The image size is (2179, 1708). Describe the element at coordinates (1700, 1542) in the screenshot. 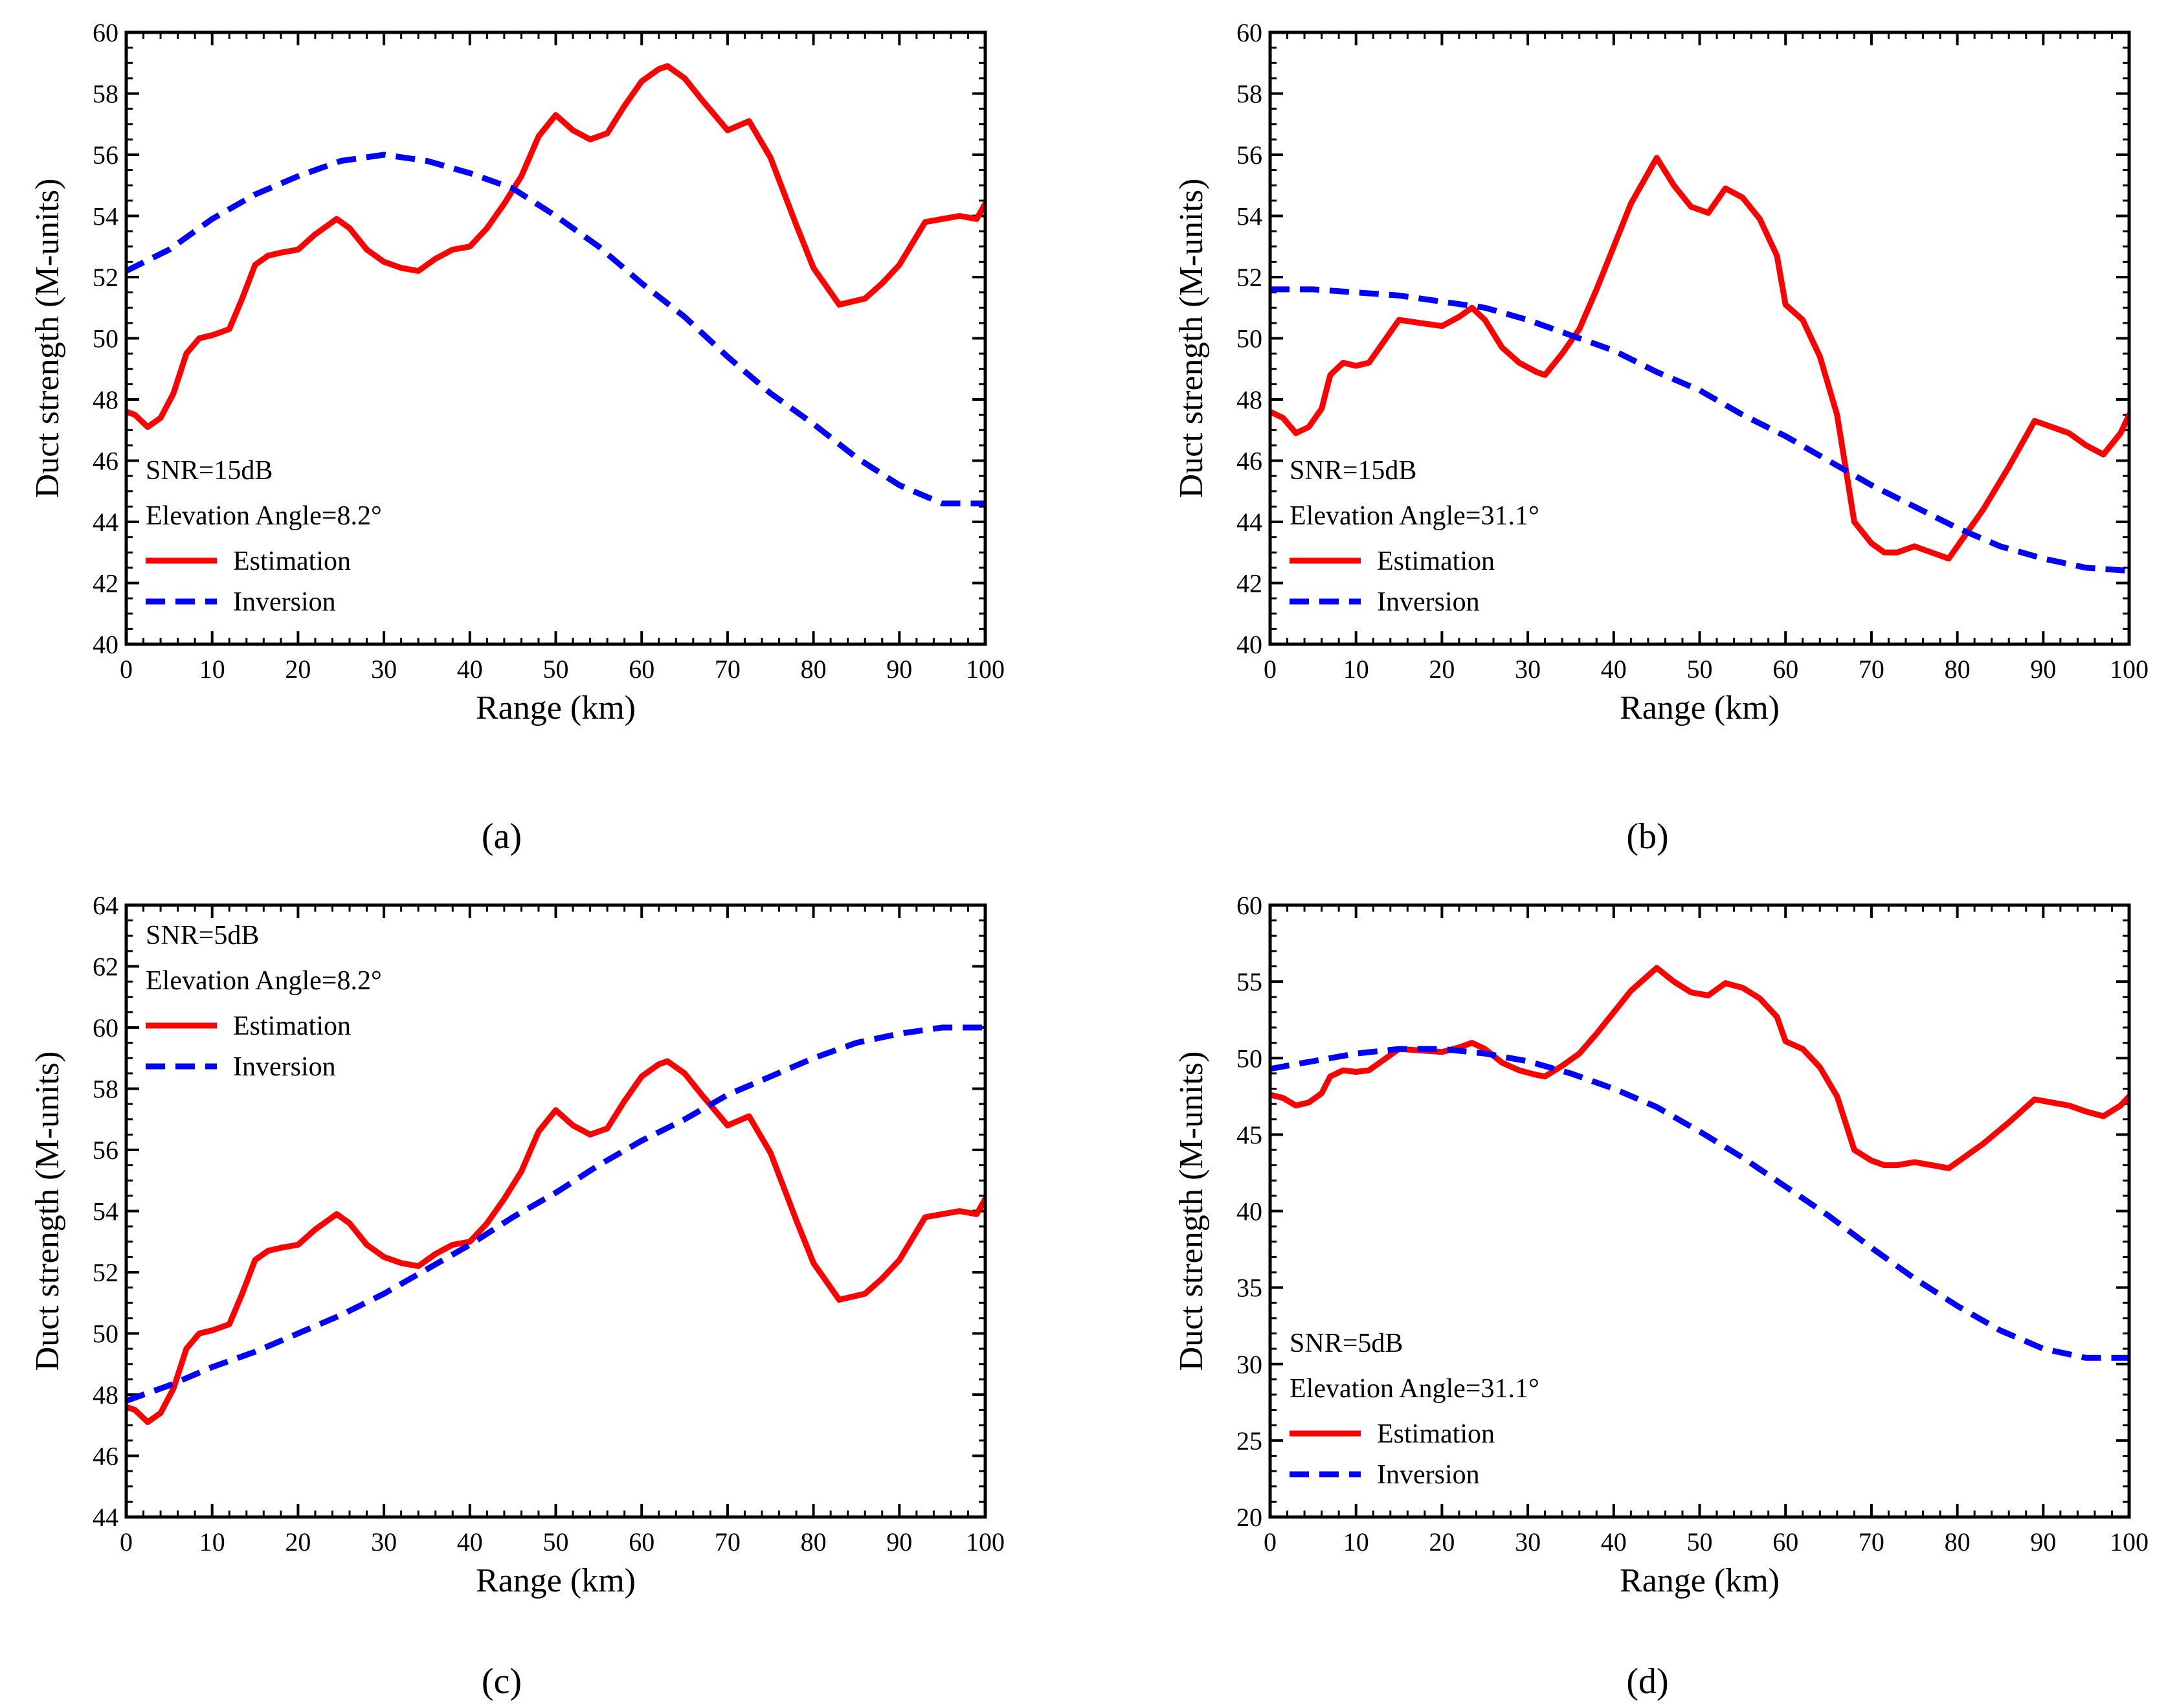

I see `x-tick-label: 50` at that location.